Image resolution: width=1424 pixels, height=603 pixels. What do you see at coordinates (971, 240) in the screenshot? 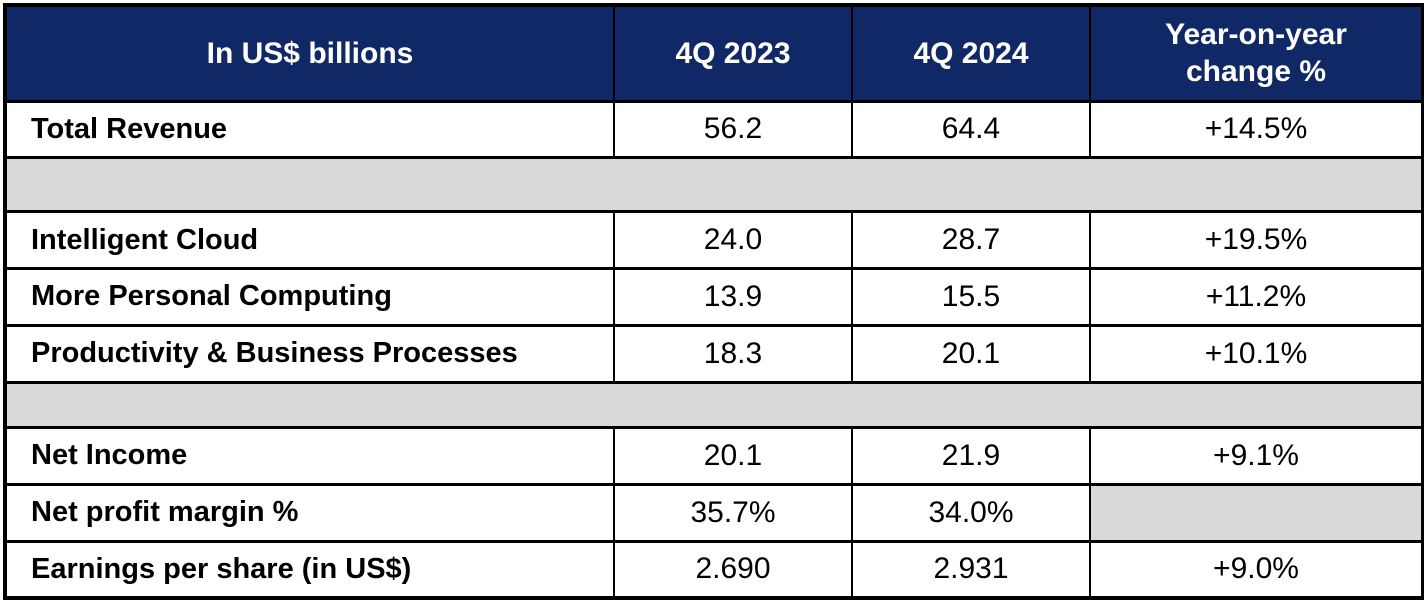
I see `value-4q2024: 28.7` at bounding box center [971, 240].